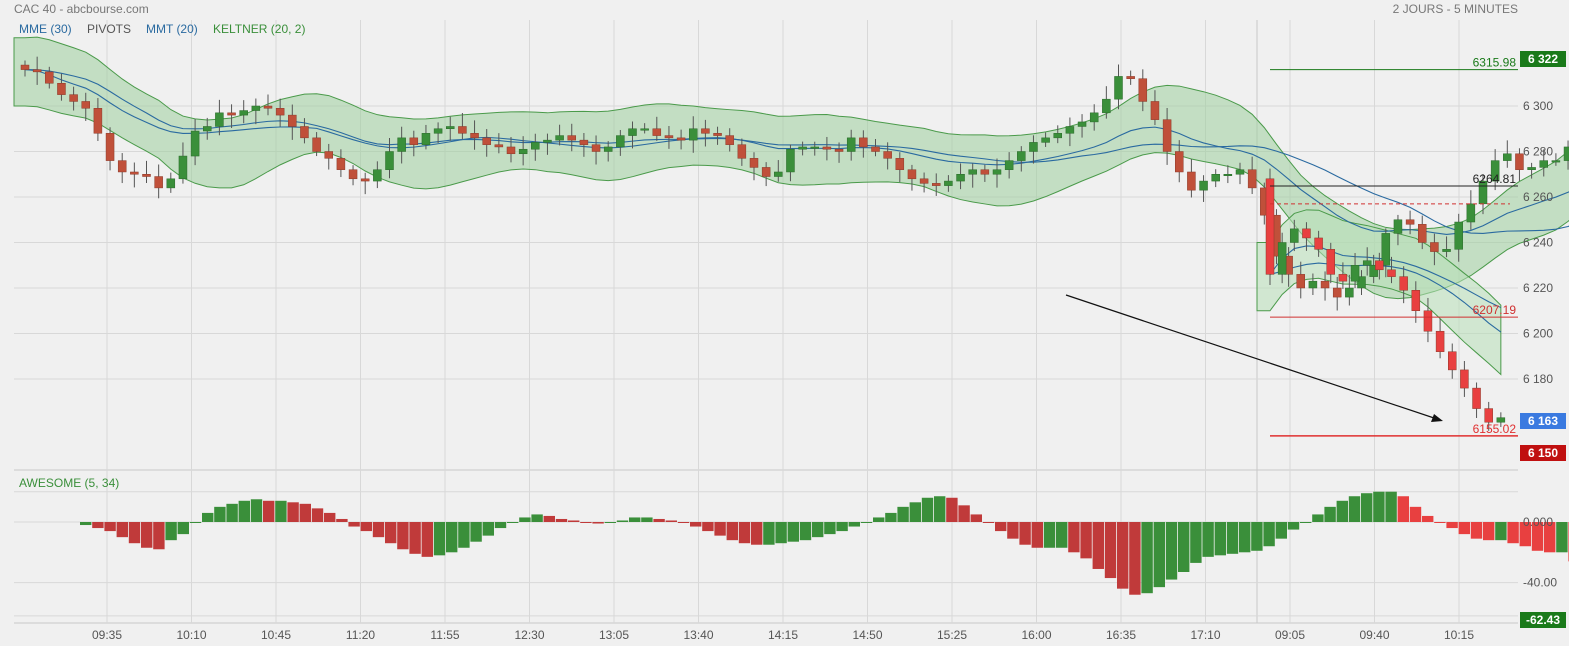 This screenshot has width=1569, height=646. I want to click on time-tick-label: 16:00, so click(1036, 635).